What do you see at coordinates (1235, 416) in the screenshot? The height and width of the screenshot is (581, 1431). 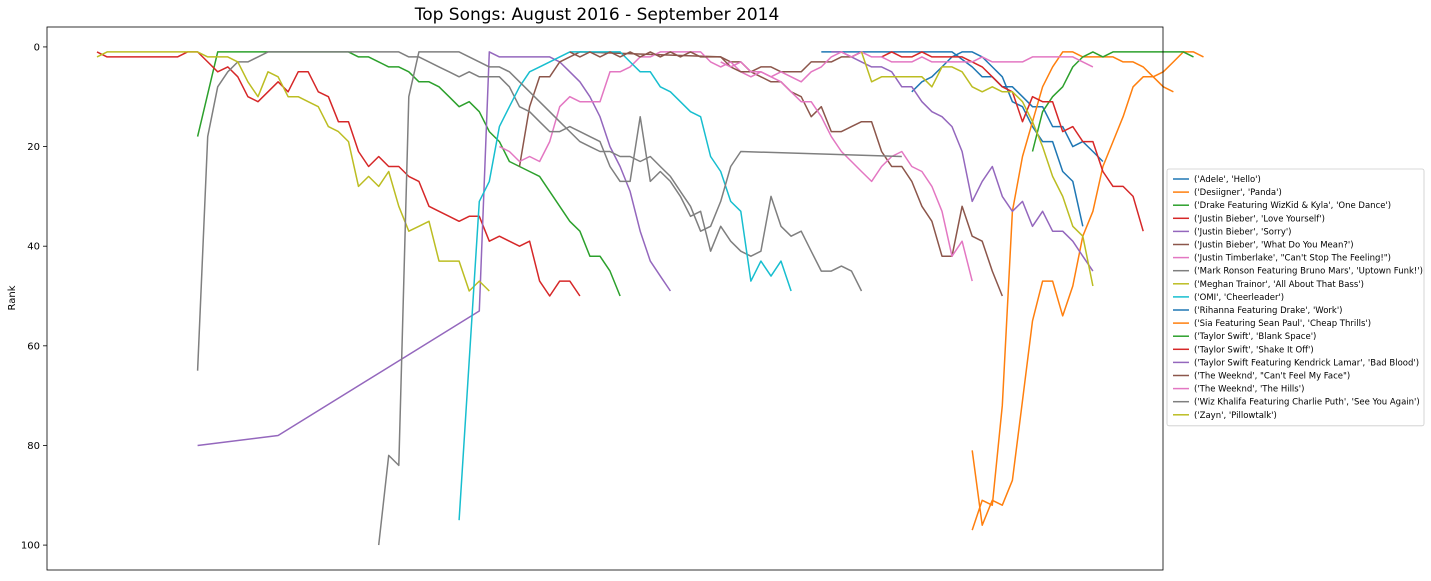 I see `legend-entry: ('Zayn', 'Pillowtalk')` at bounding box center [1235, 416].